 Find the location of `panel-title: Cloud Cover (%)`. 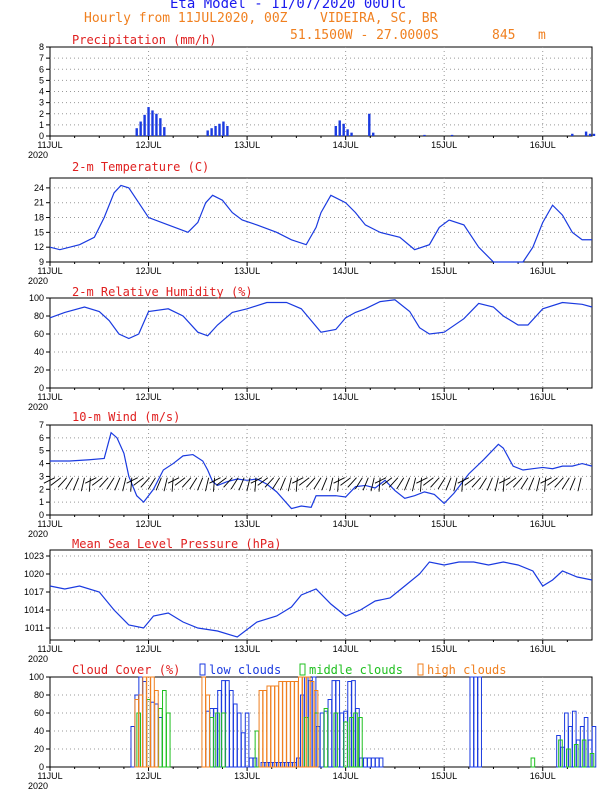

panel-title: Cloud Cover (%) is located at coordinates (126, 670).